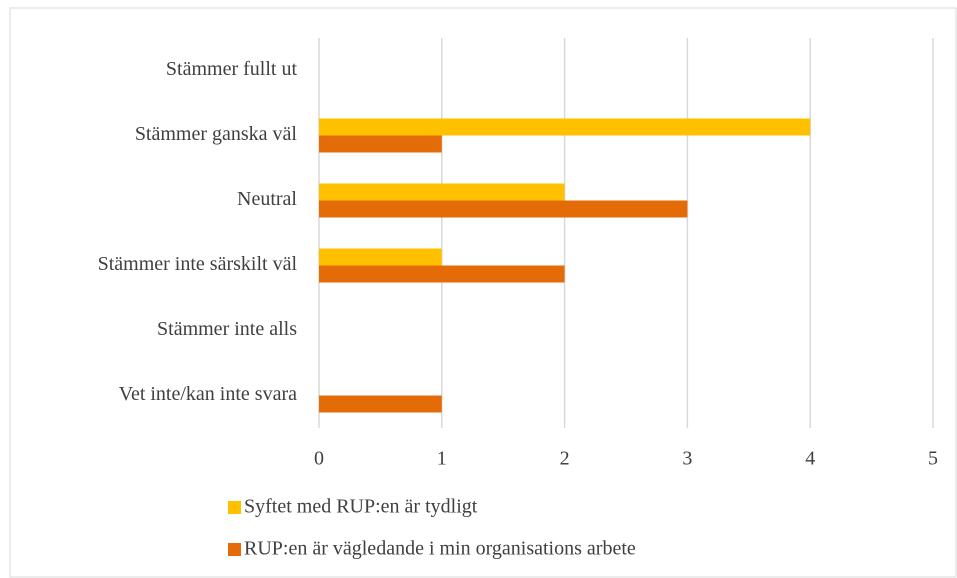  What do you see at coordinates (198, 264) in the screenshot?
I see `y-tick-label: Stämmer inte särskilt väl` at bounding box center [198, 264].